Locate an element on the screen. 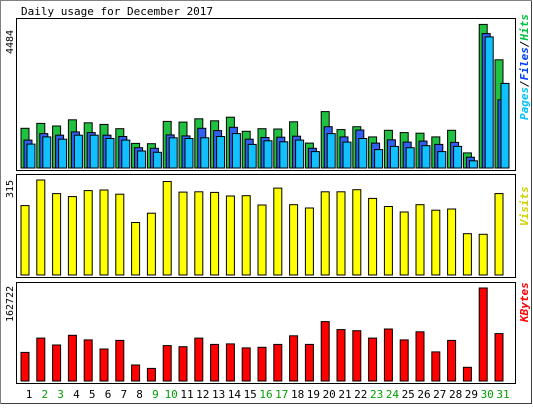 This screenshot has height=410, width=533. day-label: 28 is located at coordinates (455, 394).